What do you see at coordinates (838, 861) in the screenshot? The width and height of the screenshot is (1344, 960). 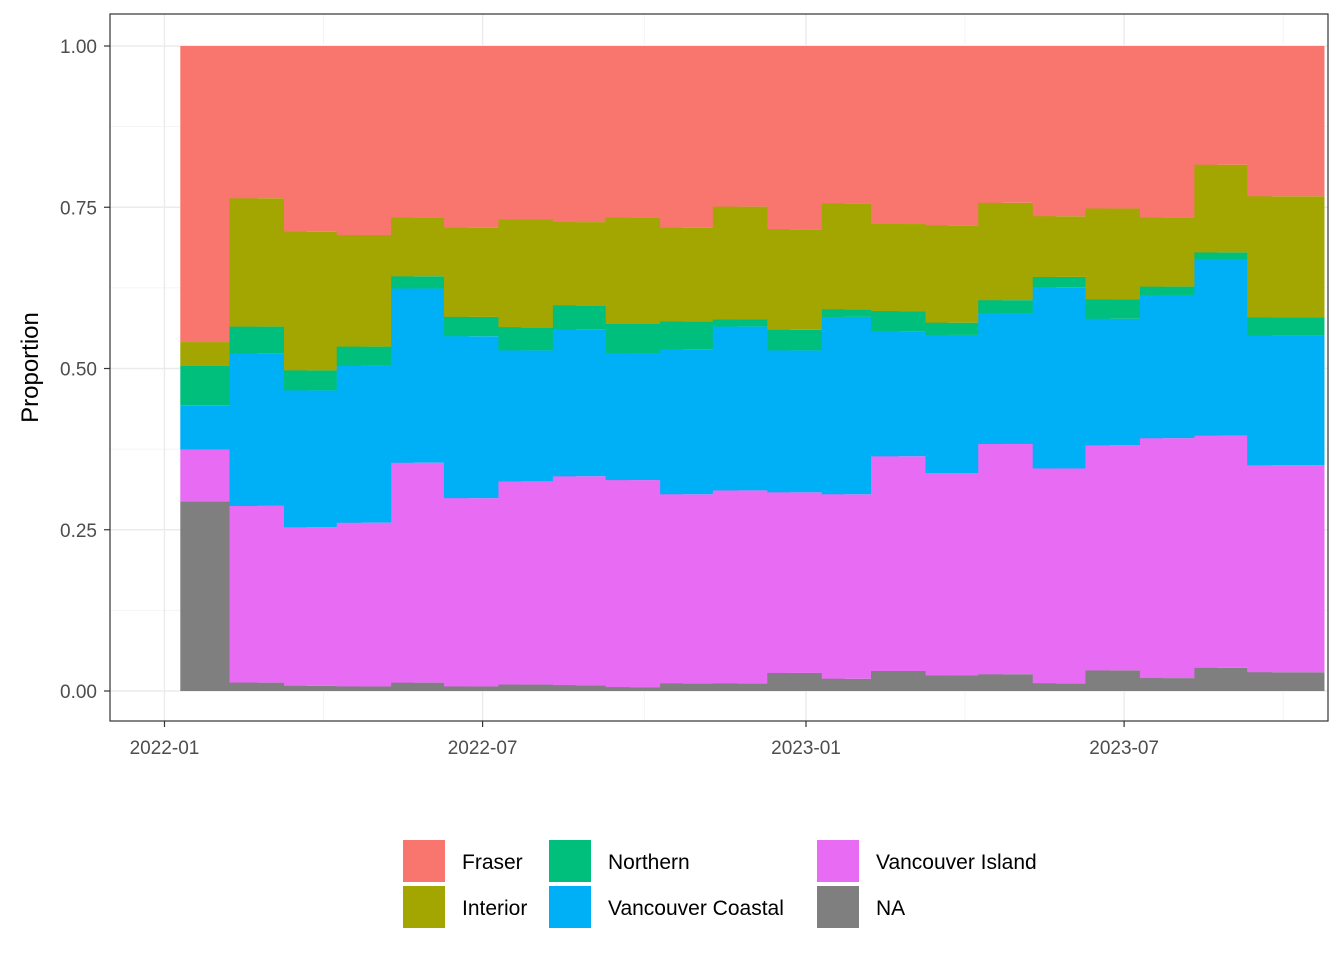 I see `legend-swatch-vancouver-island` at bounding box center [838, 861].